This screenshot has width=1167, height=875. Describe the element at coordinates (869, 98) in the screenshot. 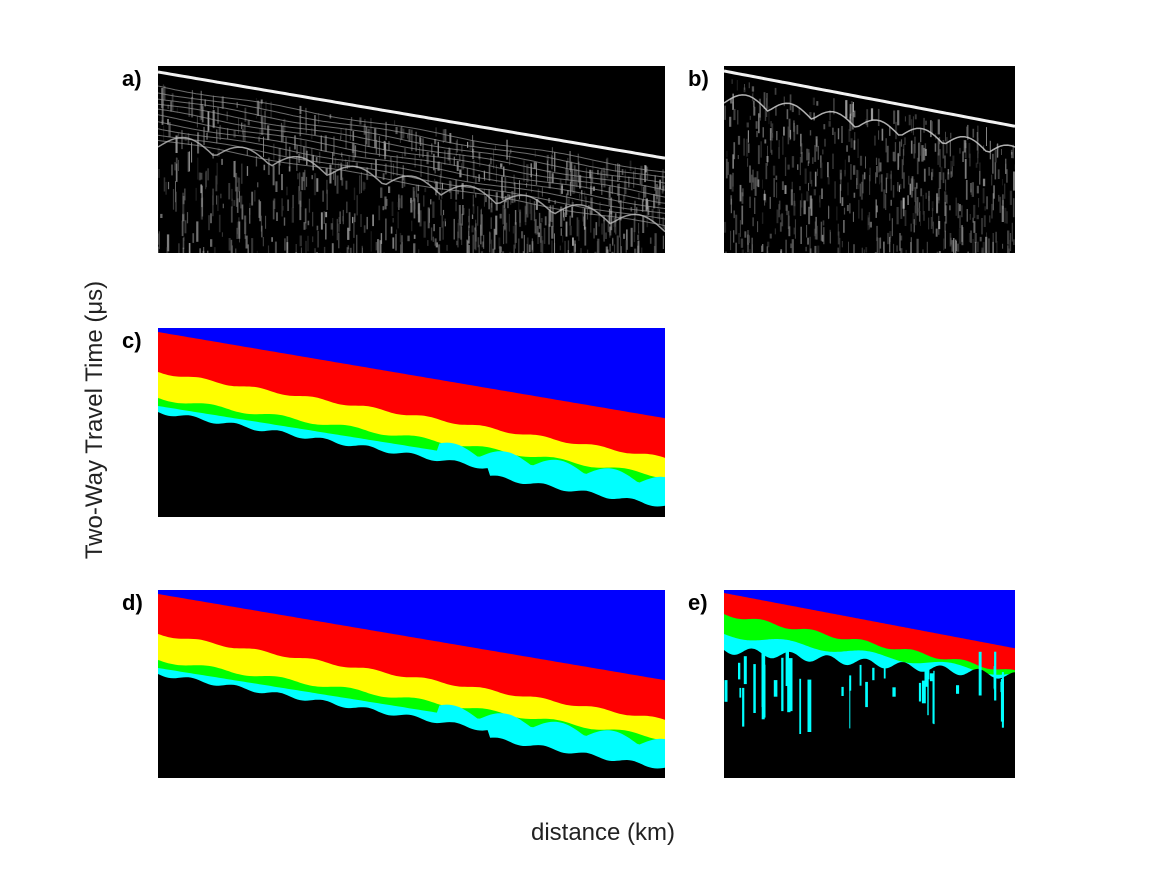

I see `surface-reflection` at that location.